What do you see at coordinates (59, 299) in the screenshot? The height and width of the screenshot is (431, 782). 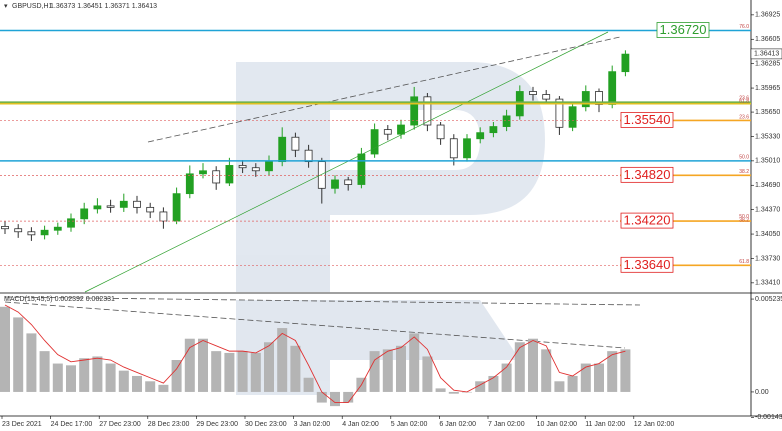 I see `macd-title: MACD(15,45,5) 0.002392 0.002331` at bounding box center [59, 299].